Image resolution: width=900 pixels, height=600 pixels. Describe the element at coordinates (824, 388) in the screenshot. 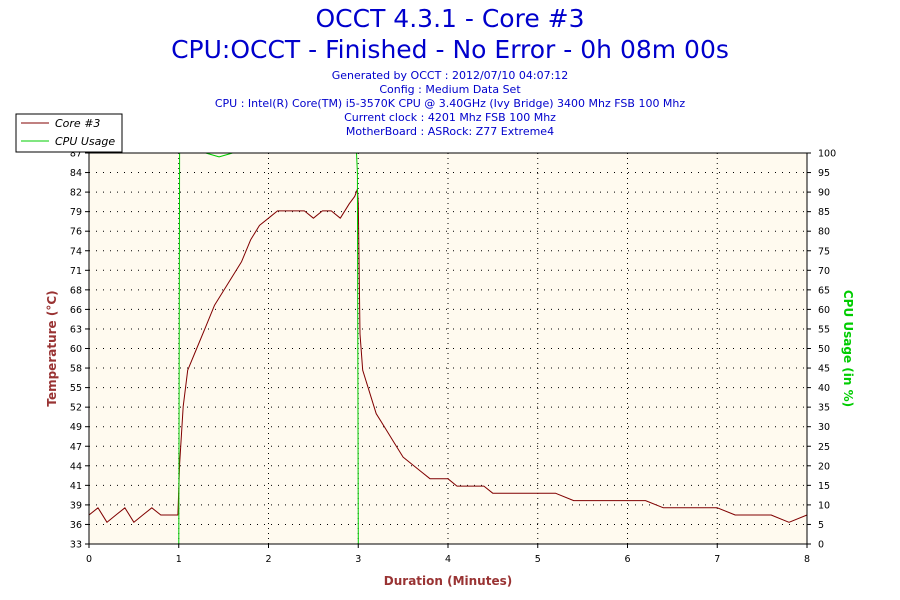

I see `y2-tick-label: 40` at that location.